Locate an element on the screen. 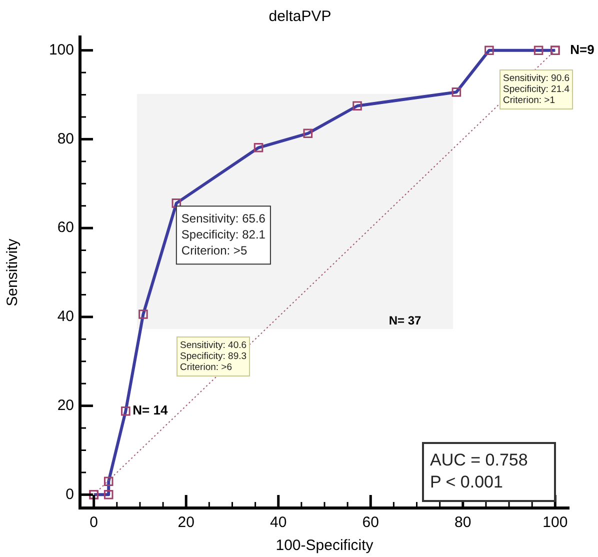  x-tick-label: 40 is located at coordinates (278, 523).